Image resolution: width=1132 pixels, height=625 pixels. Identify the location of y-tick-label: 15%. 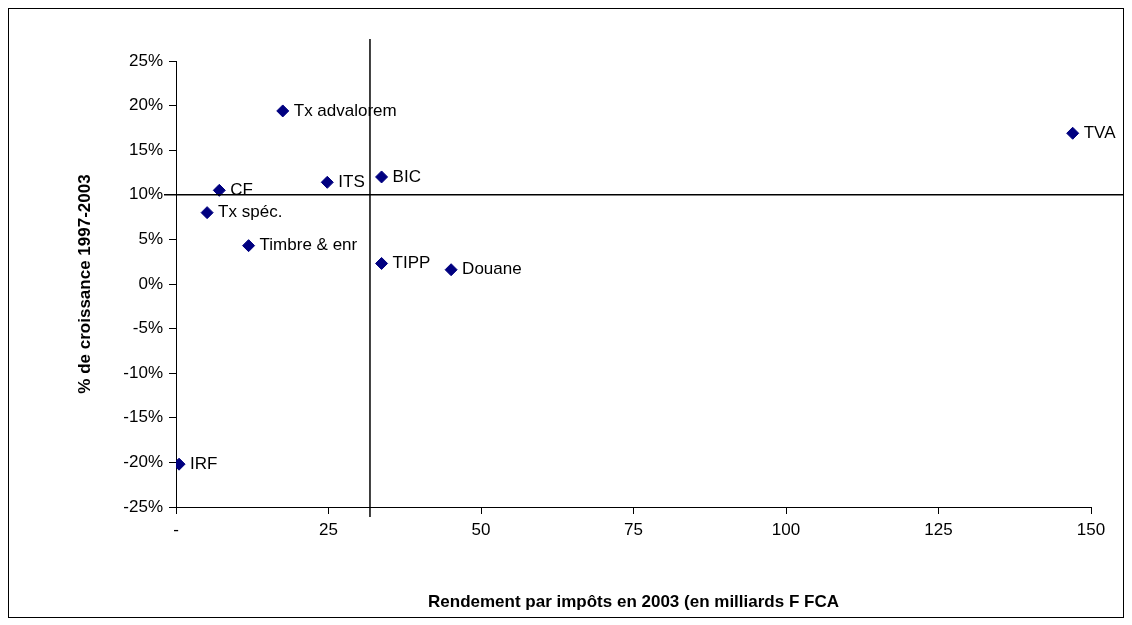
(145, 149).